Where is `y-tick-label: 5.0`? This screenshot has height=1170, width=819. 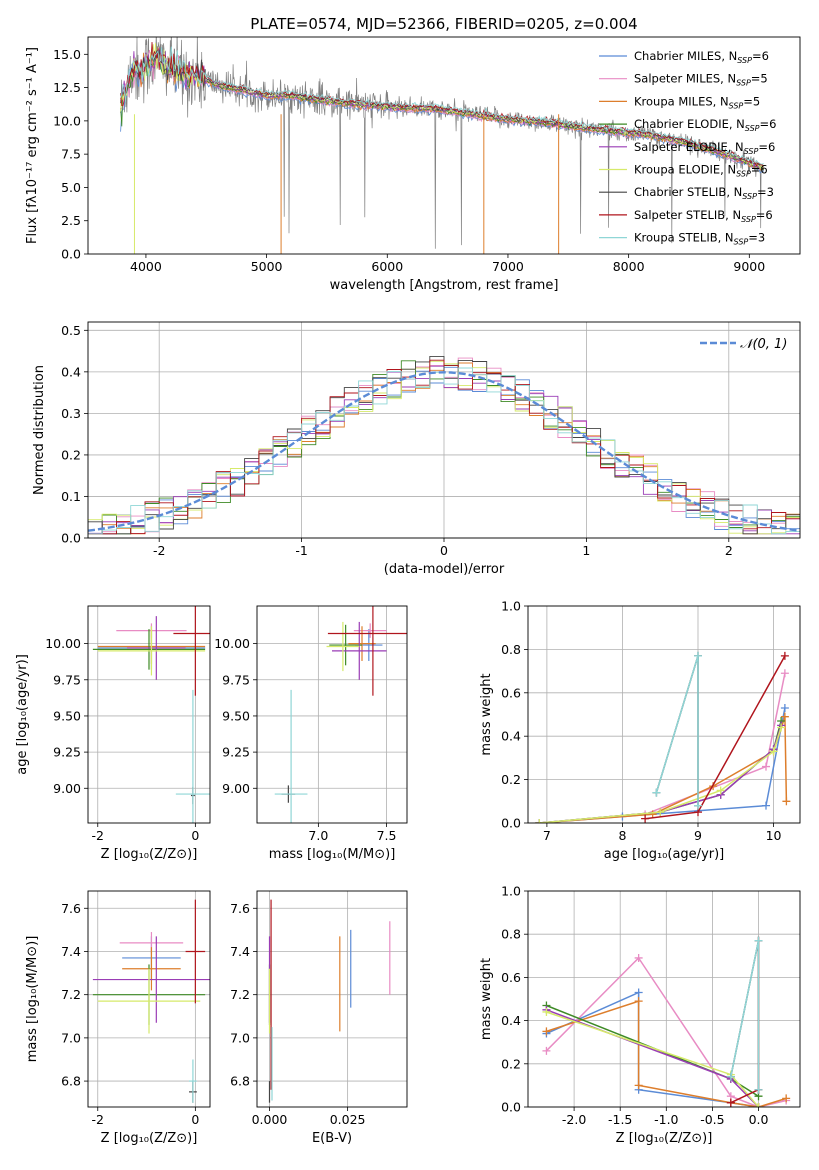 y-tick-label: 5.0 is located at coordinates (71, 187).